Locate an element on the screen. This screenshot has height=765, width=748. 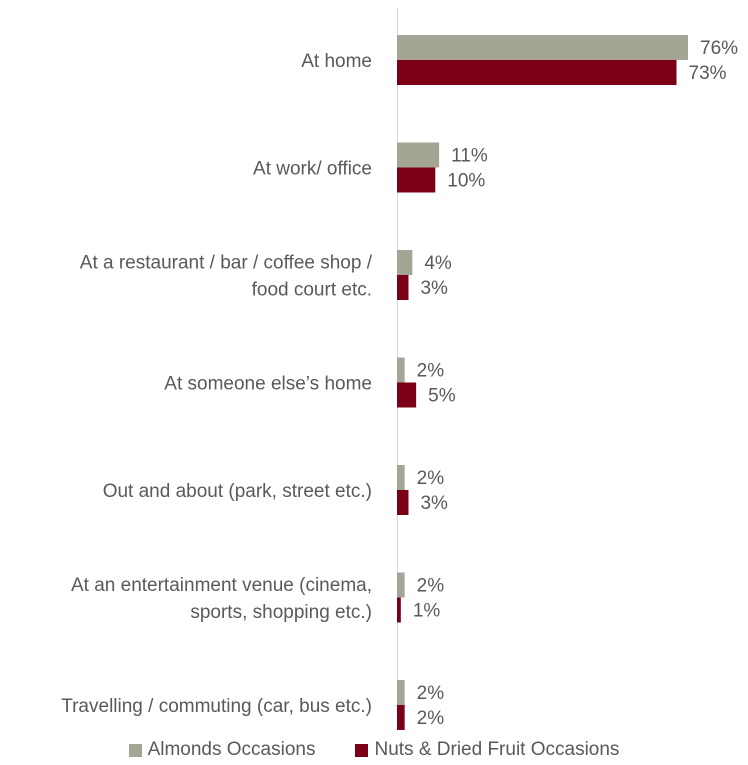
category-label-line: Travelling / commuting (car, bus etc.) is located at coordinates (216, 706).